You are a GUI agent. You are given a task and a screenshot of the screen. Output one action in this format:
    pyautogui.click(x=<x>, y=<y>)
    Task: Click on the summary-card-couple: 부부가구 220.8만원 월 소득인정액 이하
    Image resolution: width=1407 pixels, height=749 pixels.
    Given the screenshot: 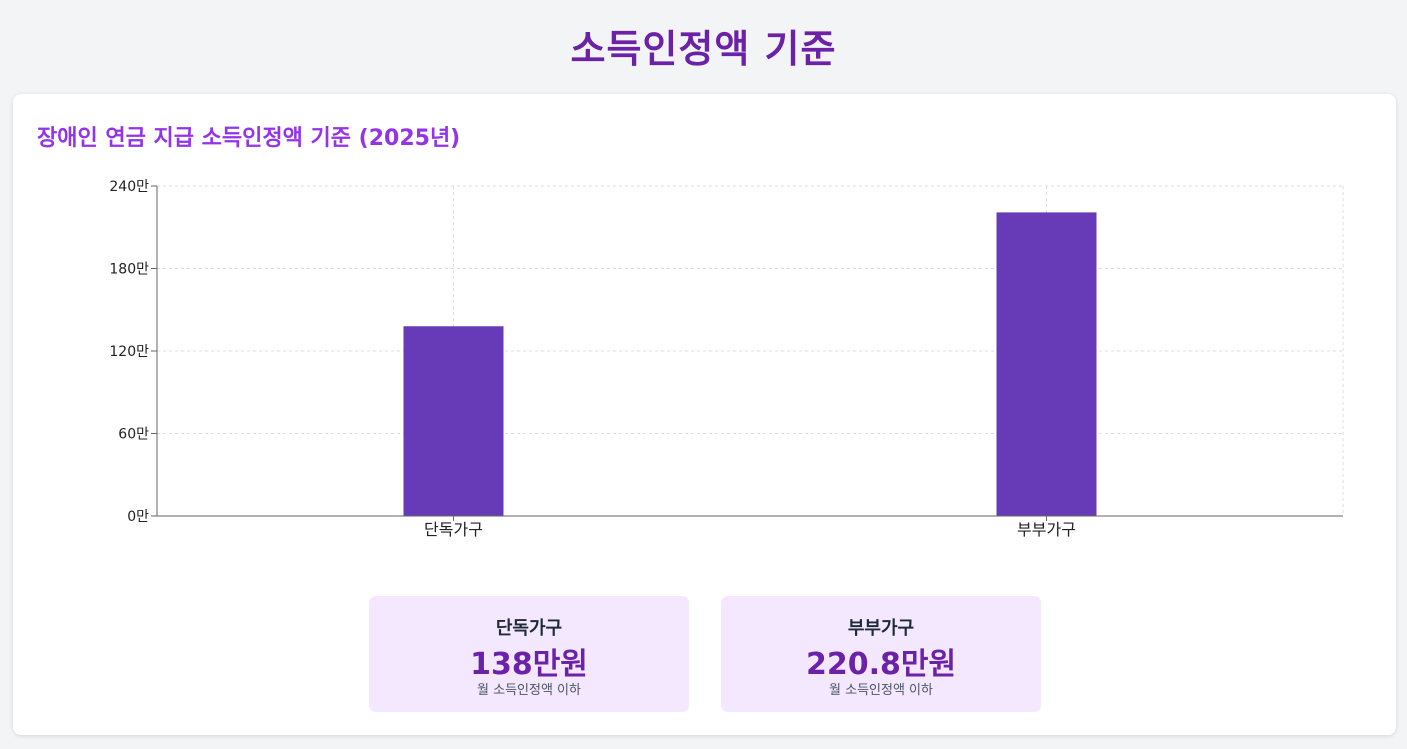 What is the action you would take?
    pyautogui.click(x=881, y=654)
    